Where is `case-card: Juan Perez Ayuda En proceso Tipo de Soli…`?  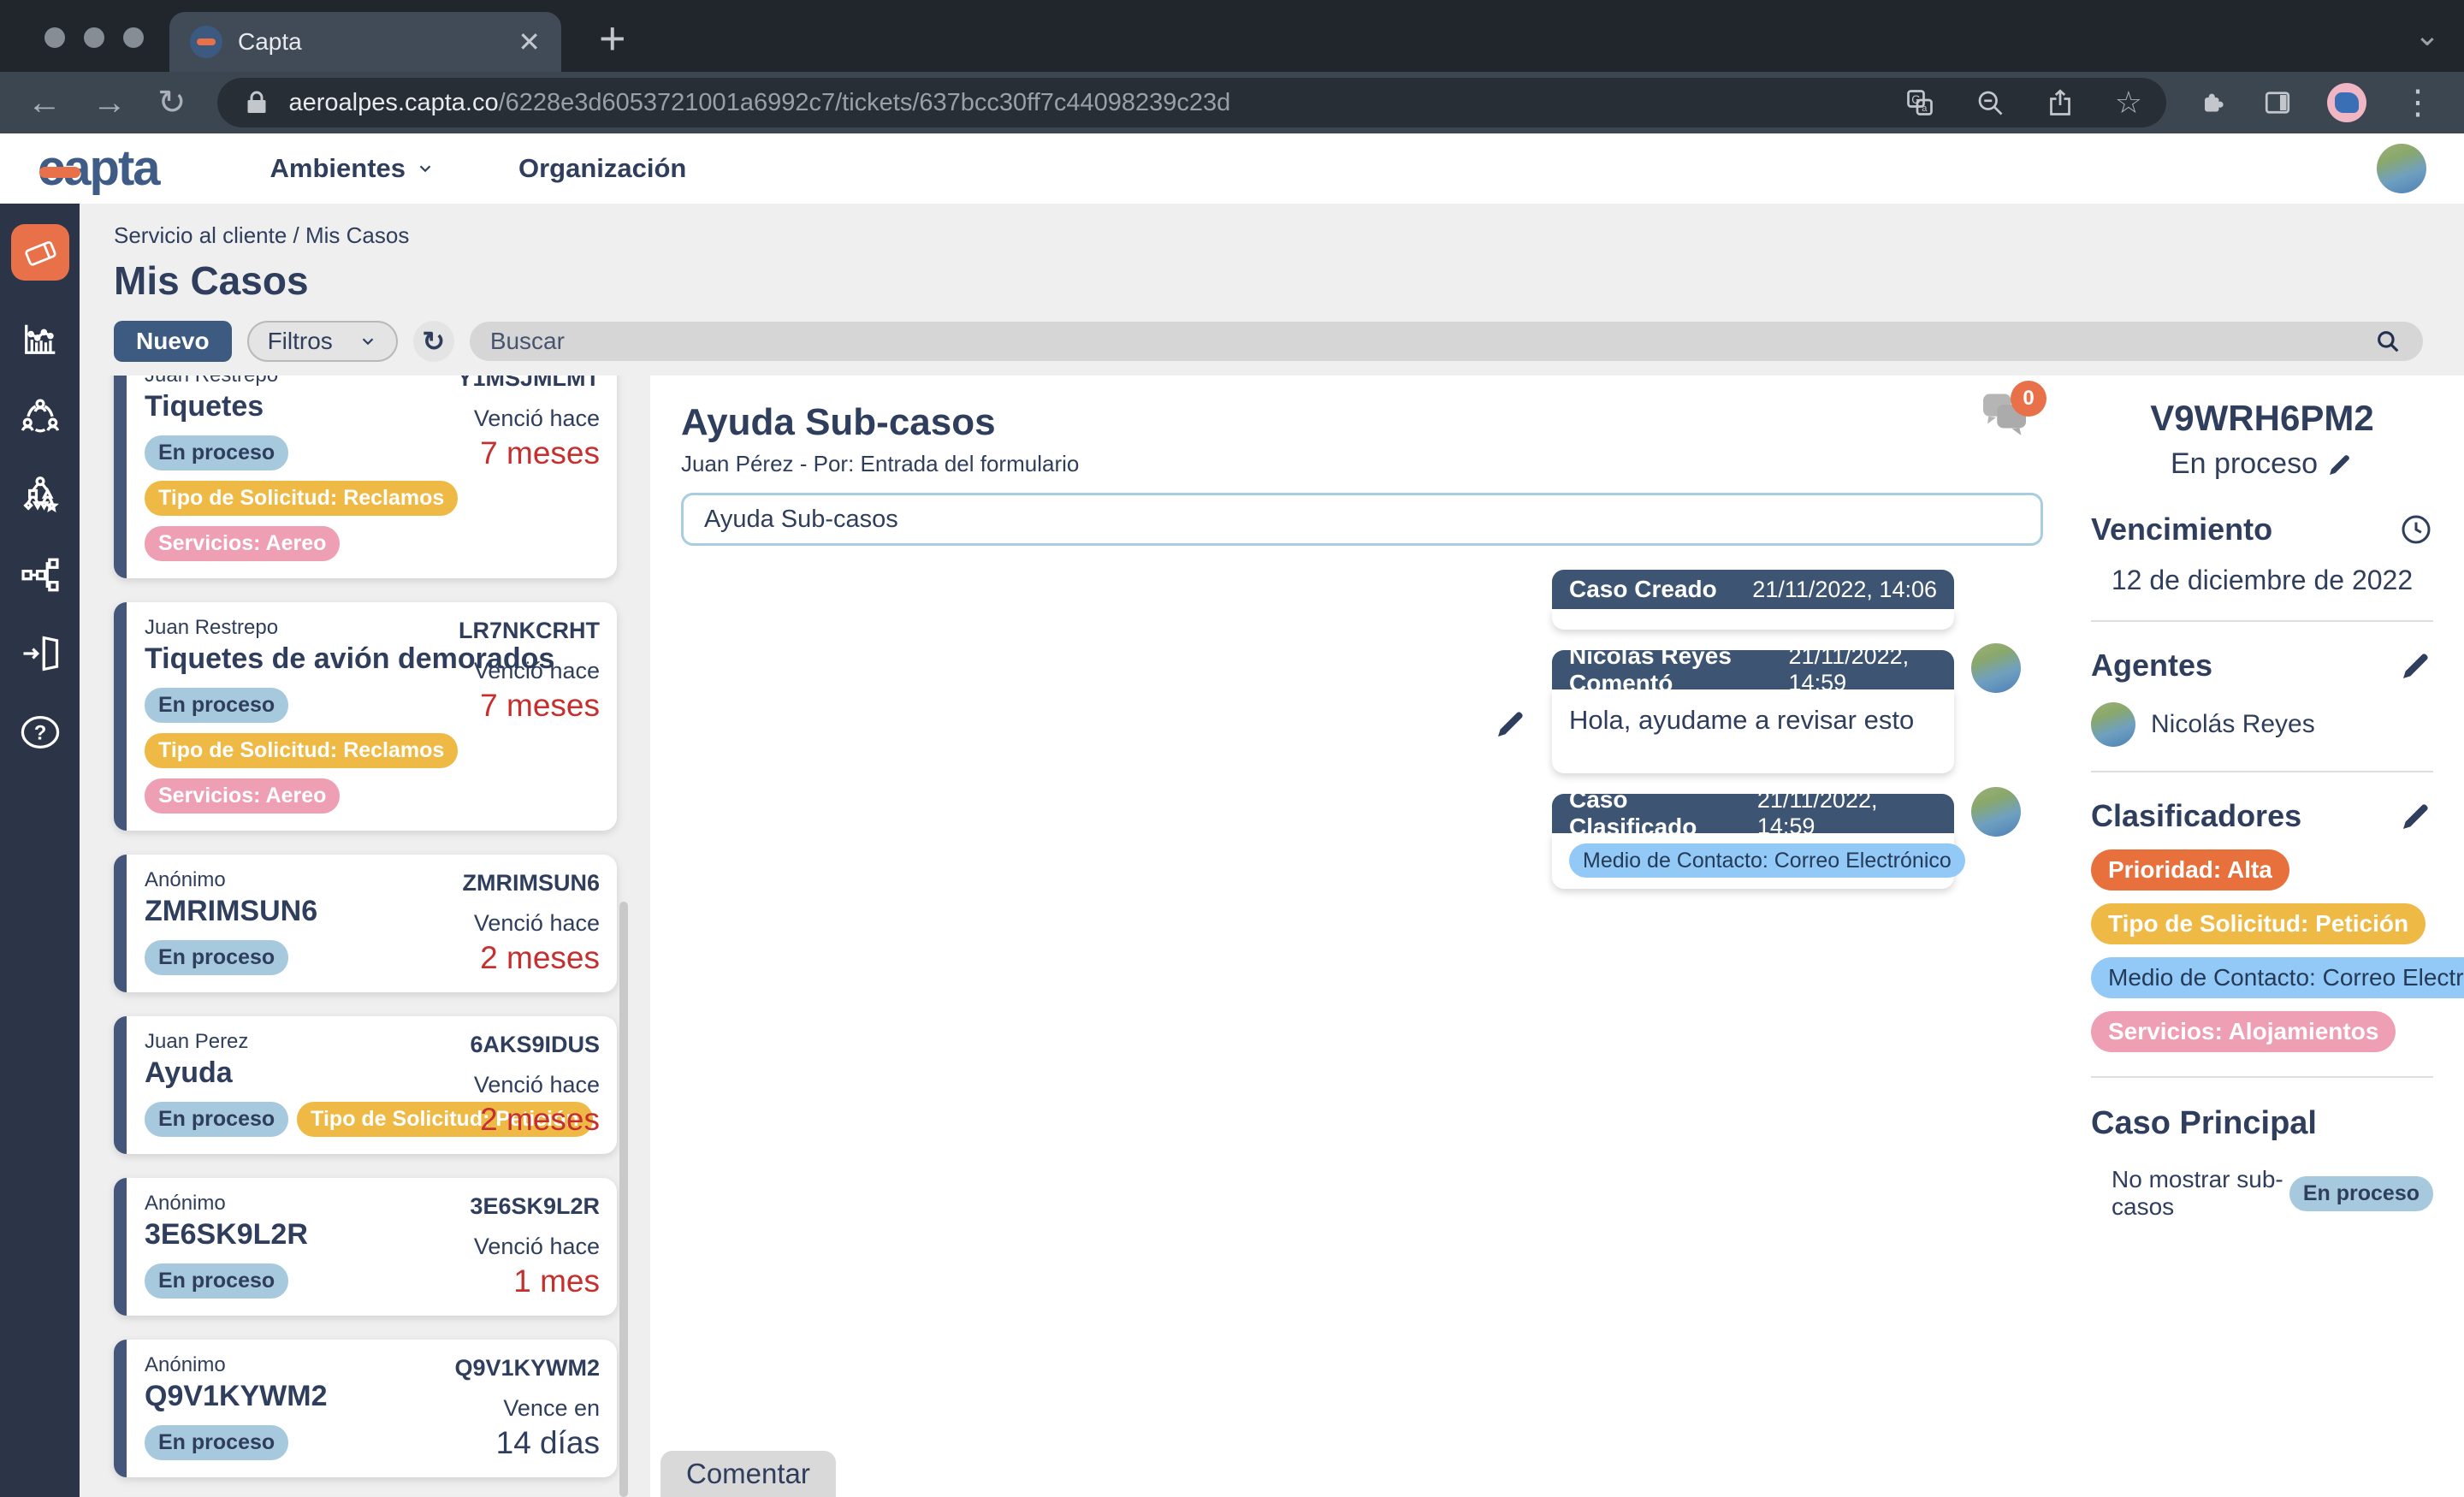
case-card: Juan Perez Ayuda En proceso Tipo de Soli… is located at coordinates (365, 1085).